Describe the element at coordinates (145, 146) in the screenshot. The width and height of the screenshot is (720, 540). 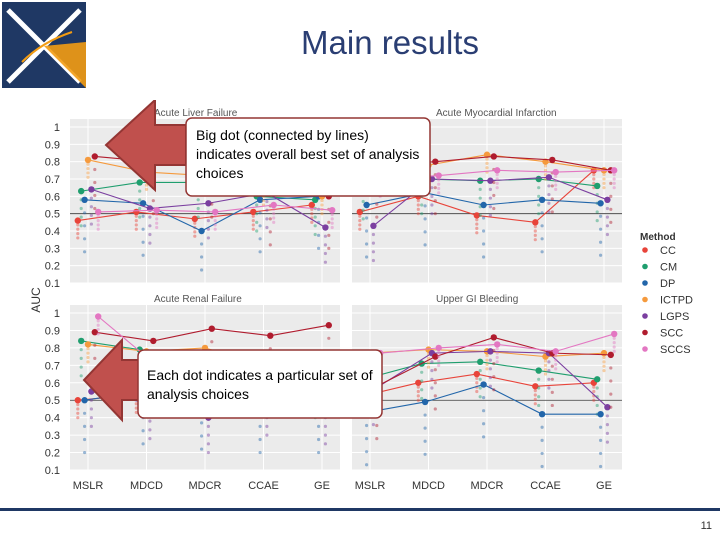
I see `callout-arrow-top` at that location.